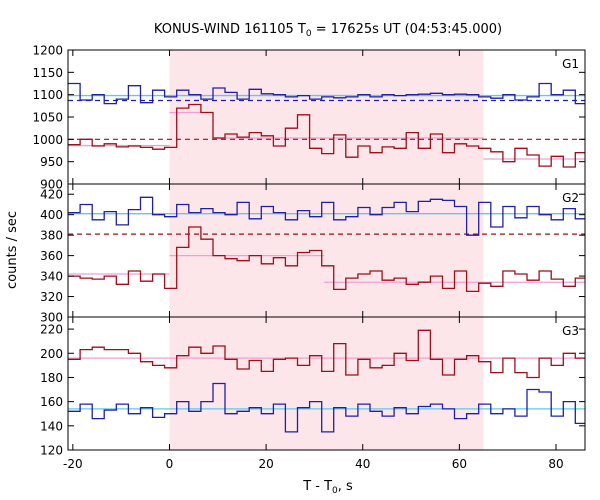 This screenshot has width=600, height=500. What do you see at coordinates (12, 250) in the screenshot?
I see `y-axis-label: counts / sec` at bounding box center [12, 250].